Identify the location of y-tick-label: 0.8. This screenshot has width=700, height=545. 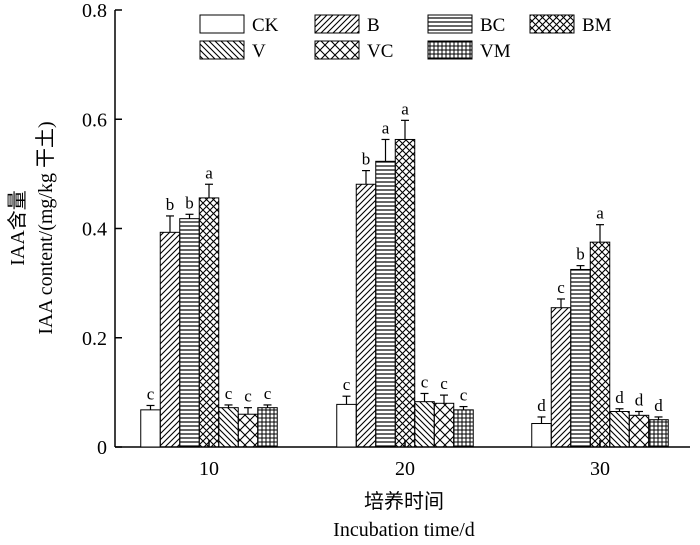
(94, 11).